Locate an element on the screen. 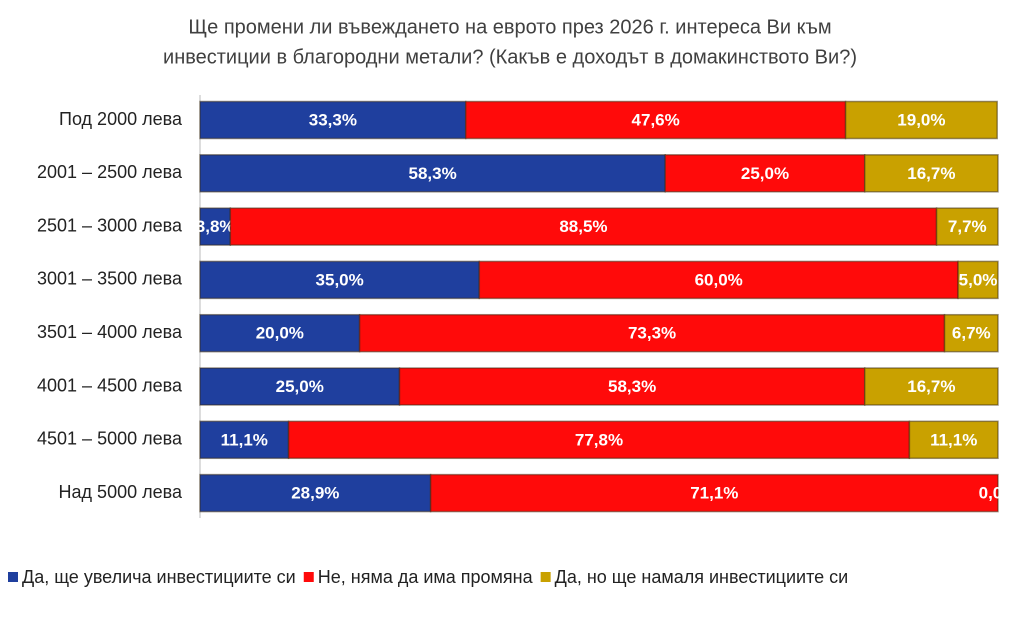  y-tick-label: Под 2000 лева is located at coordinates (121, 119).